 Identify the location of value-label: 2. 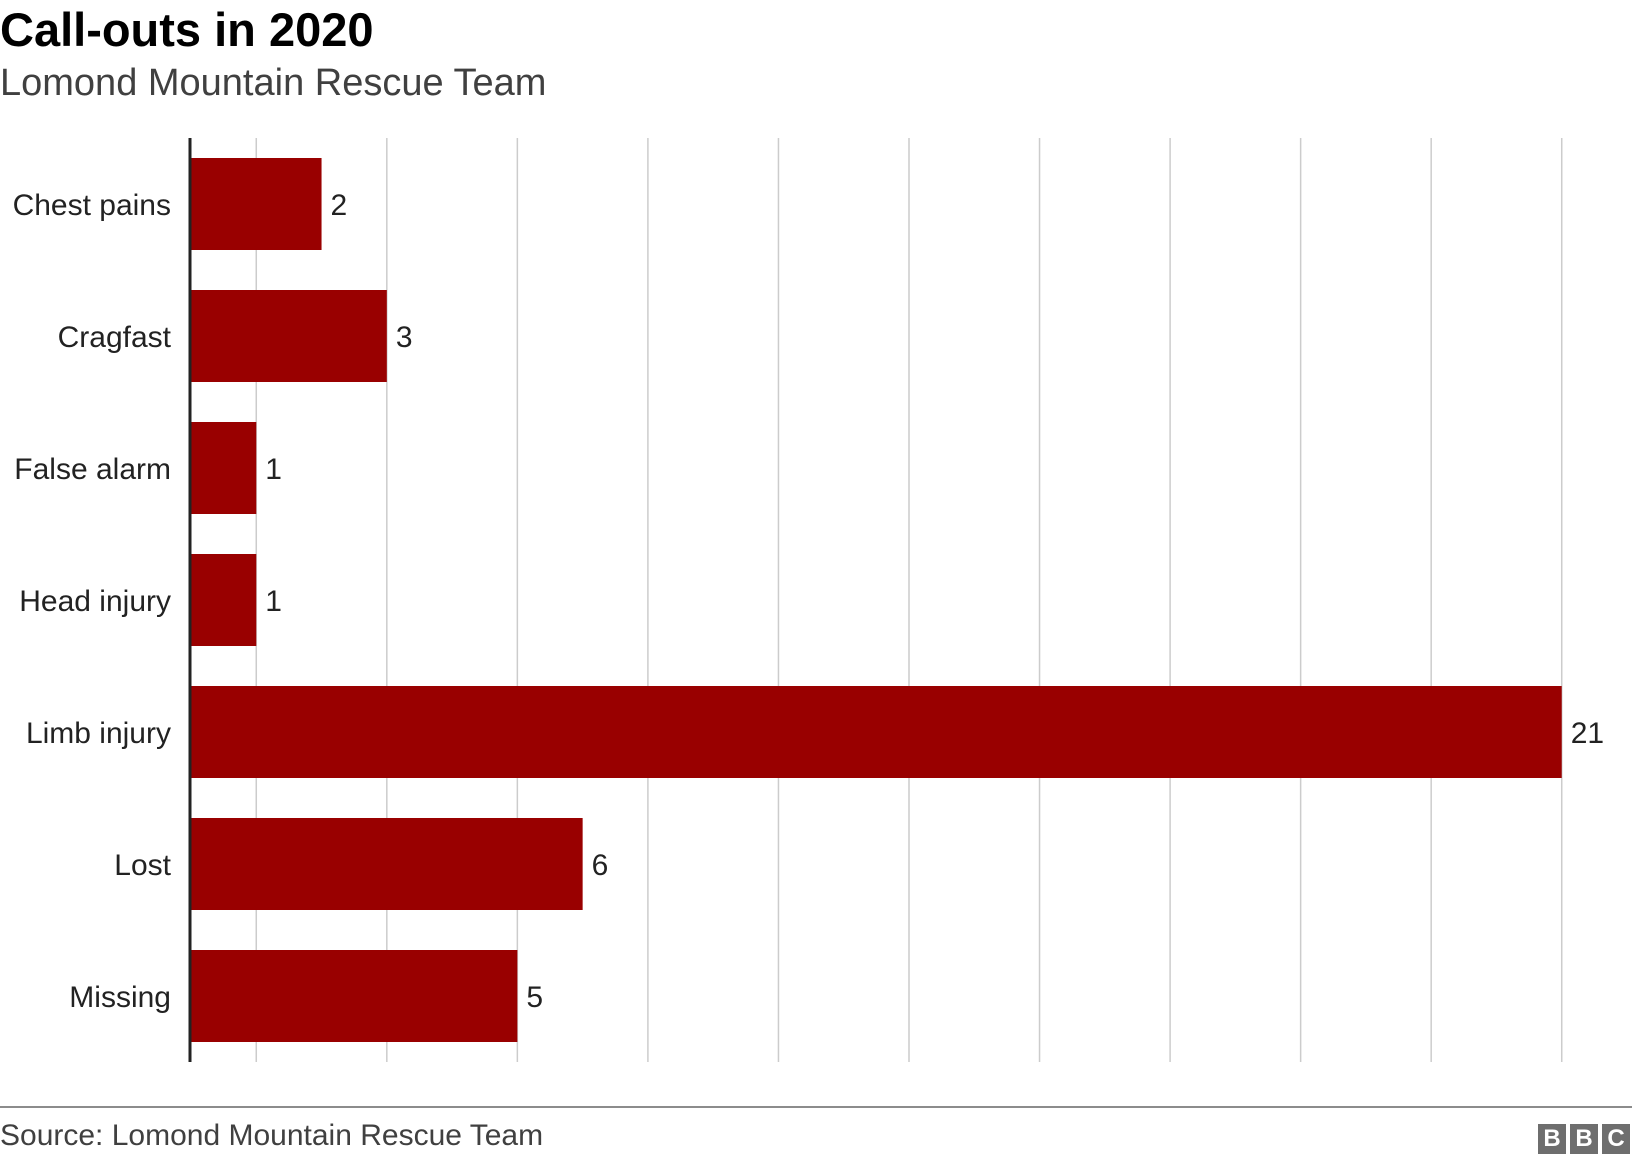
(339, 205).